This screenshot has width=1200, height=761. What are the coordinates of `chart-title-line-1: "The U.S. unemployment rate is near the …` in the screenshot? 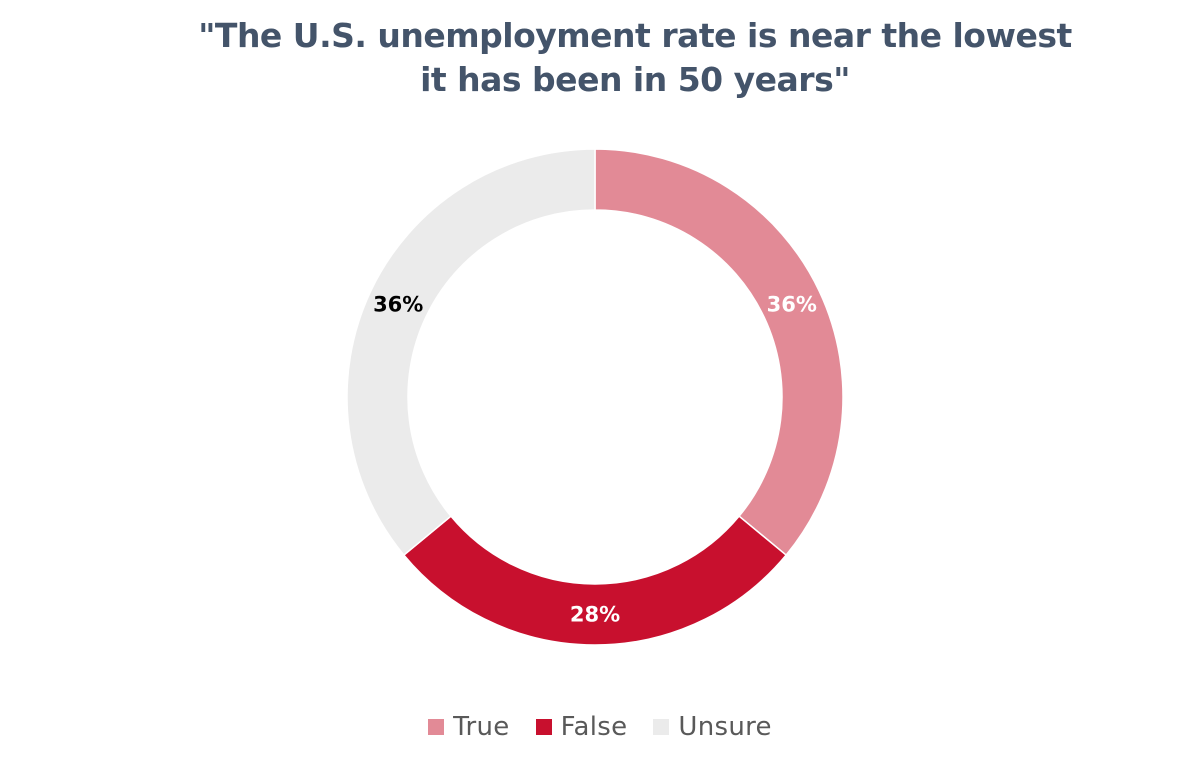 It's located at (635, 35).